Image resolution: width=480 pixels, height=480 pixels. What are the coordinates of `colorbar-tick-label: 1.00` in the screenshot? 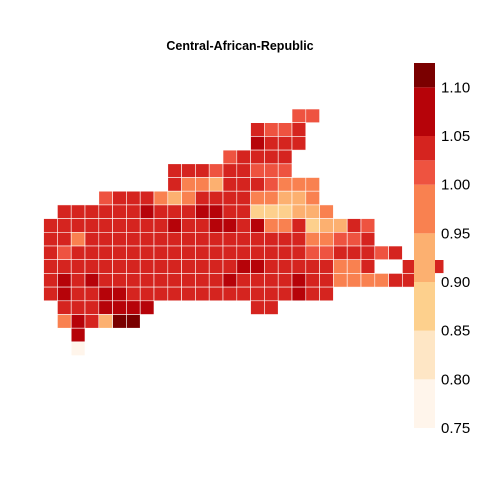 It's located at (455, 185).